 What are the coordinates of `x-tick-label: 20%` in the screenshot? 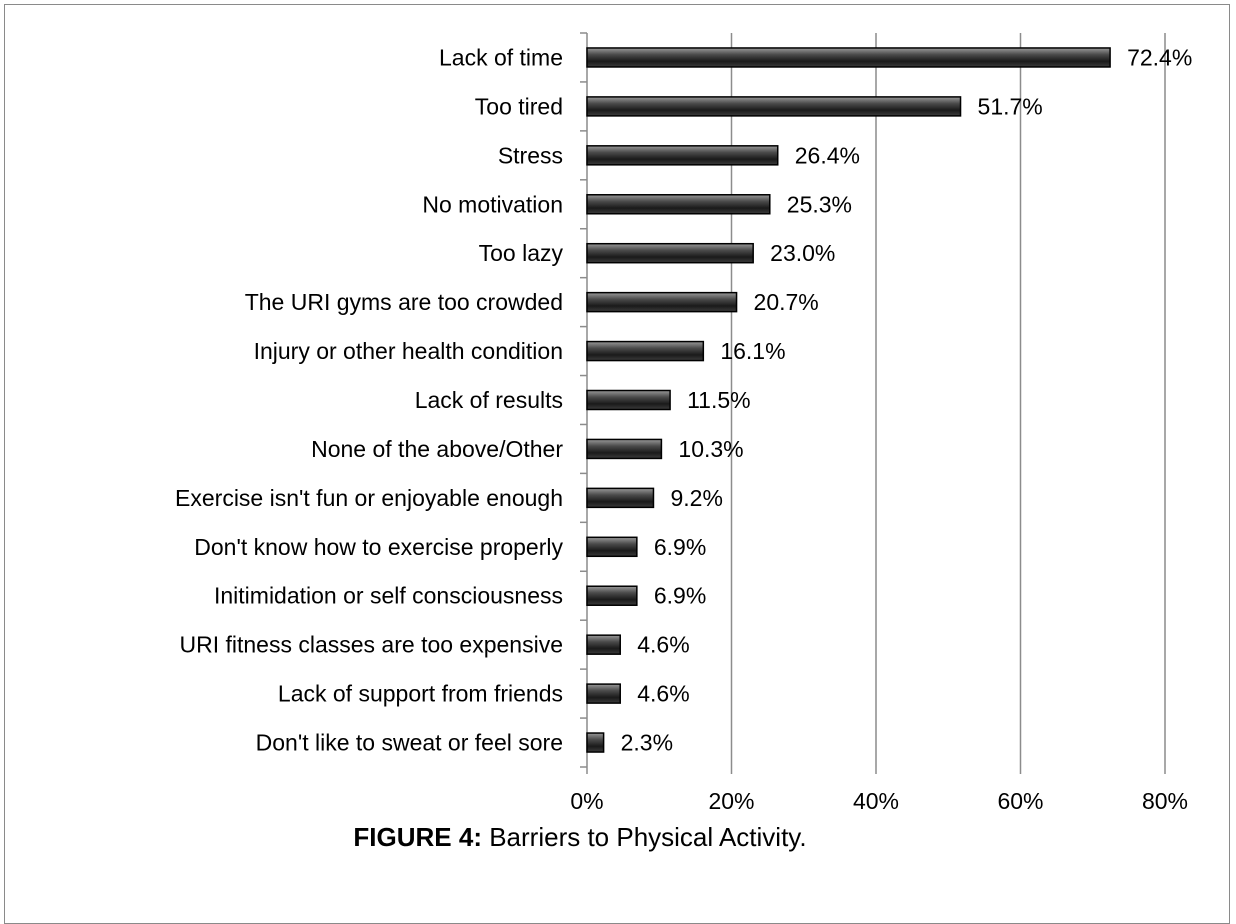 It's located at (731, 801).